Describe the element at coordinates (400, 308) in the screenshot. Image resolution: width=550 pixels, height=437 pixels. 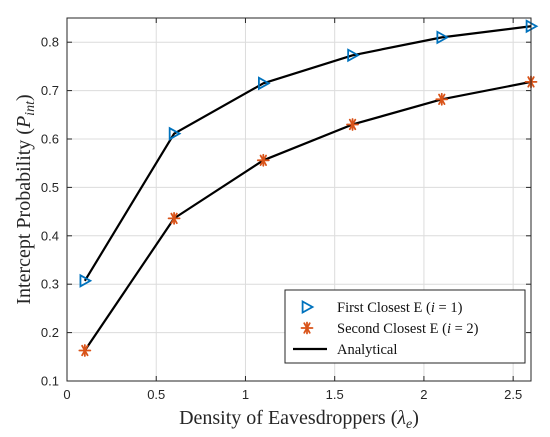
I see `legend-entry-first-closest: First Closest E (i = 1)` at that location.